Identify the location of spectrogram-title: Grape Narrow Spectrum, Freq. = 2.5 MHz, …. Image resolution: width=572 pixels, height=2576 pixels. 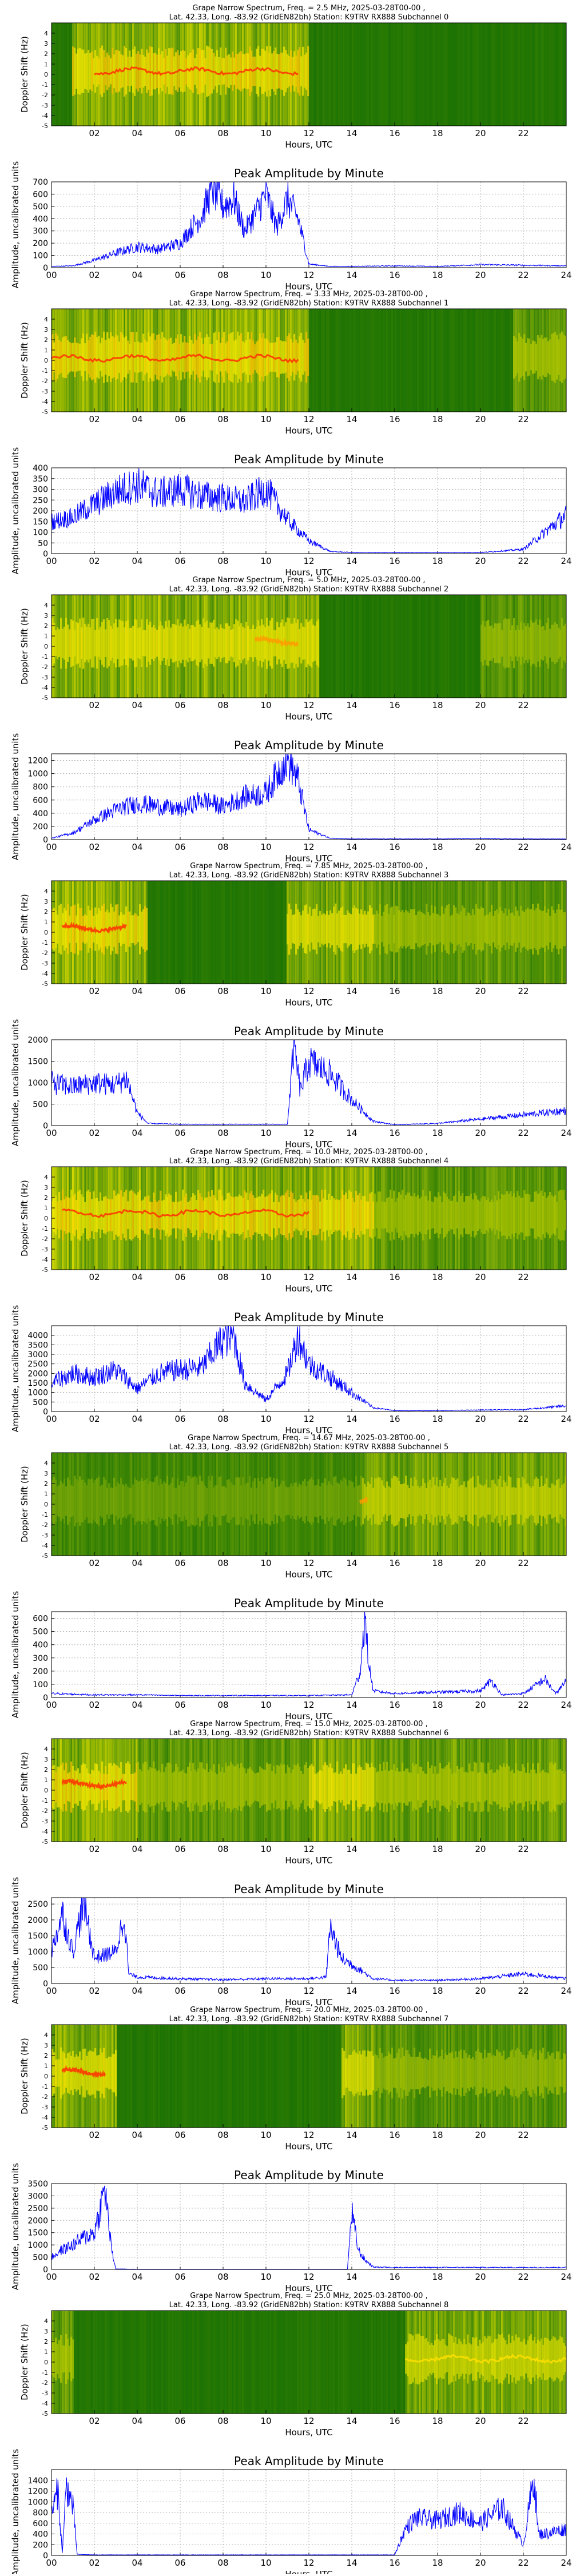
(308, 8).